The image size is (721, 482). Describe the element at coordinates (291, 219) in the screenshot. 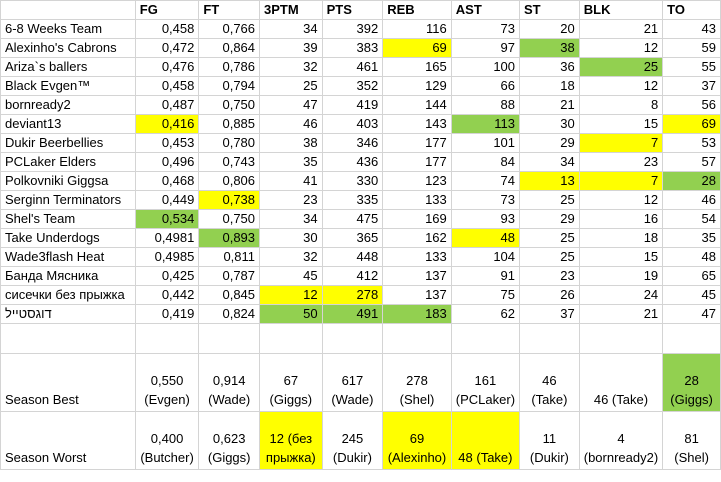

I see `3ptm-cell: 34` at that location.